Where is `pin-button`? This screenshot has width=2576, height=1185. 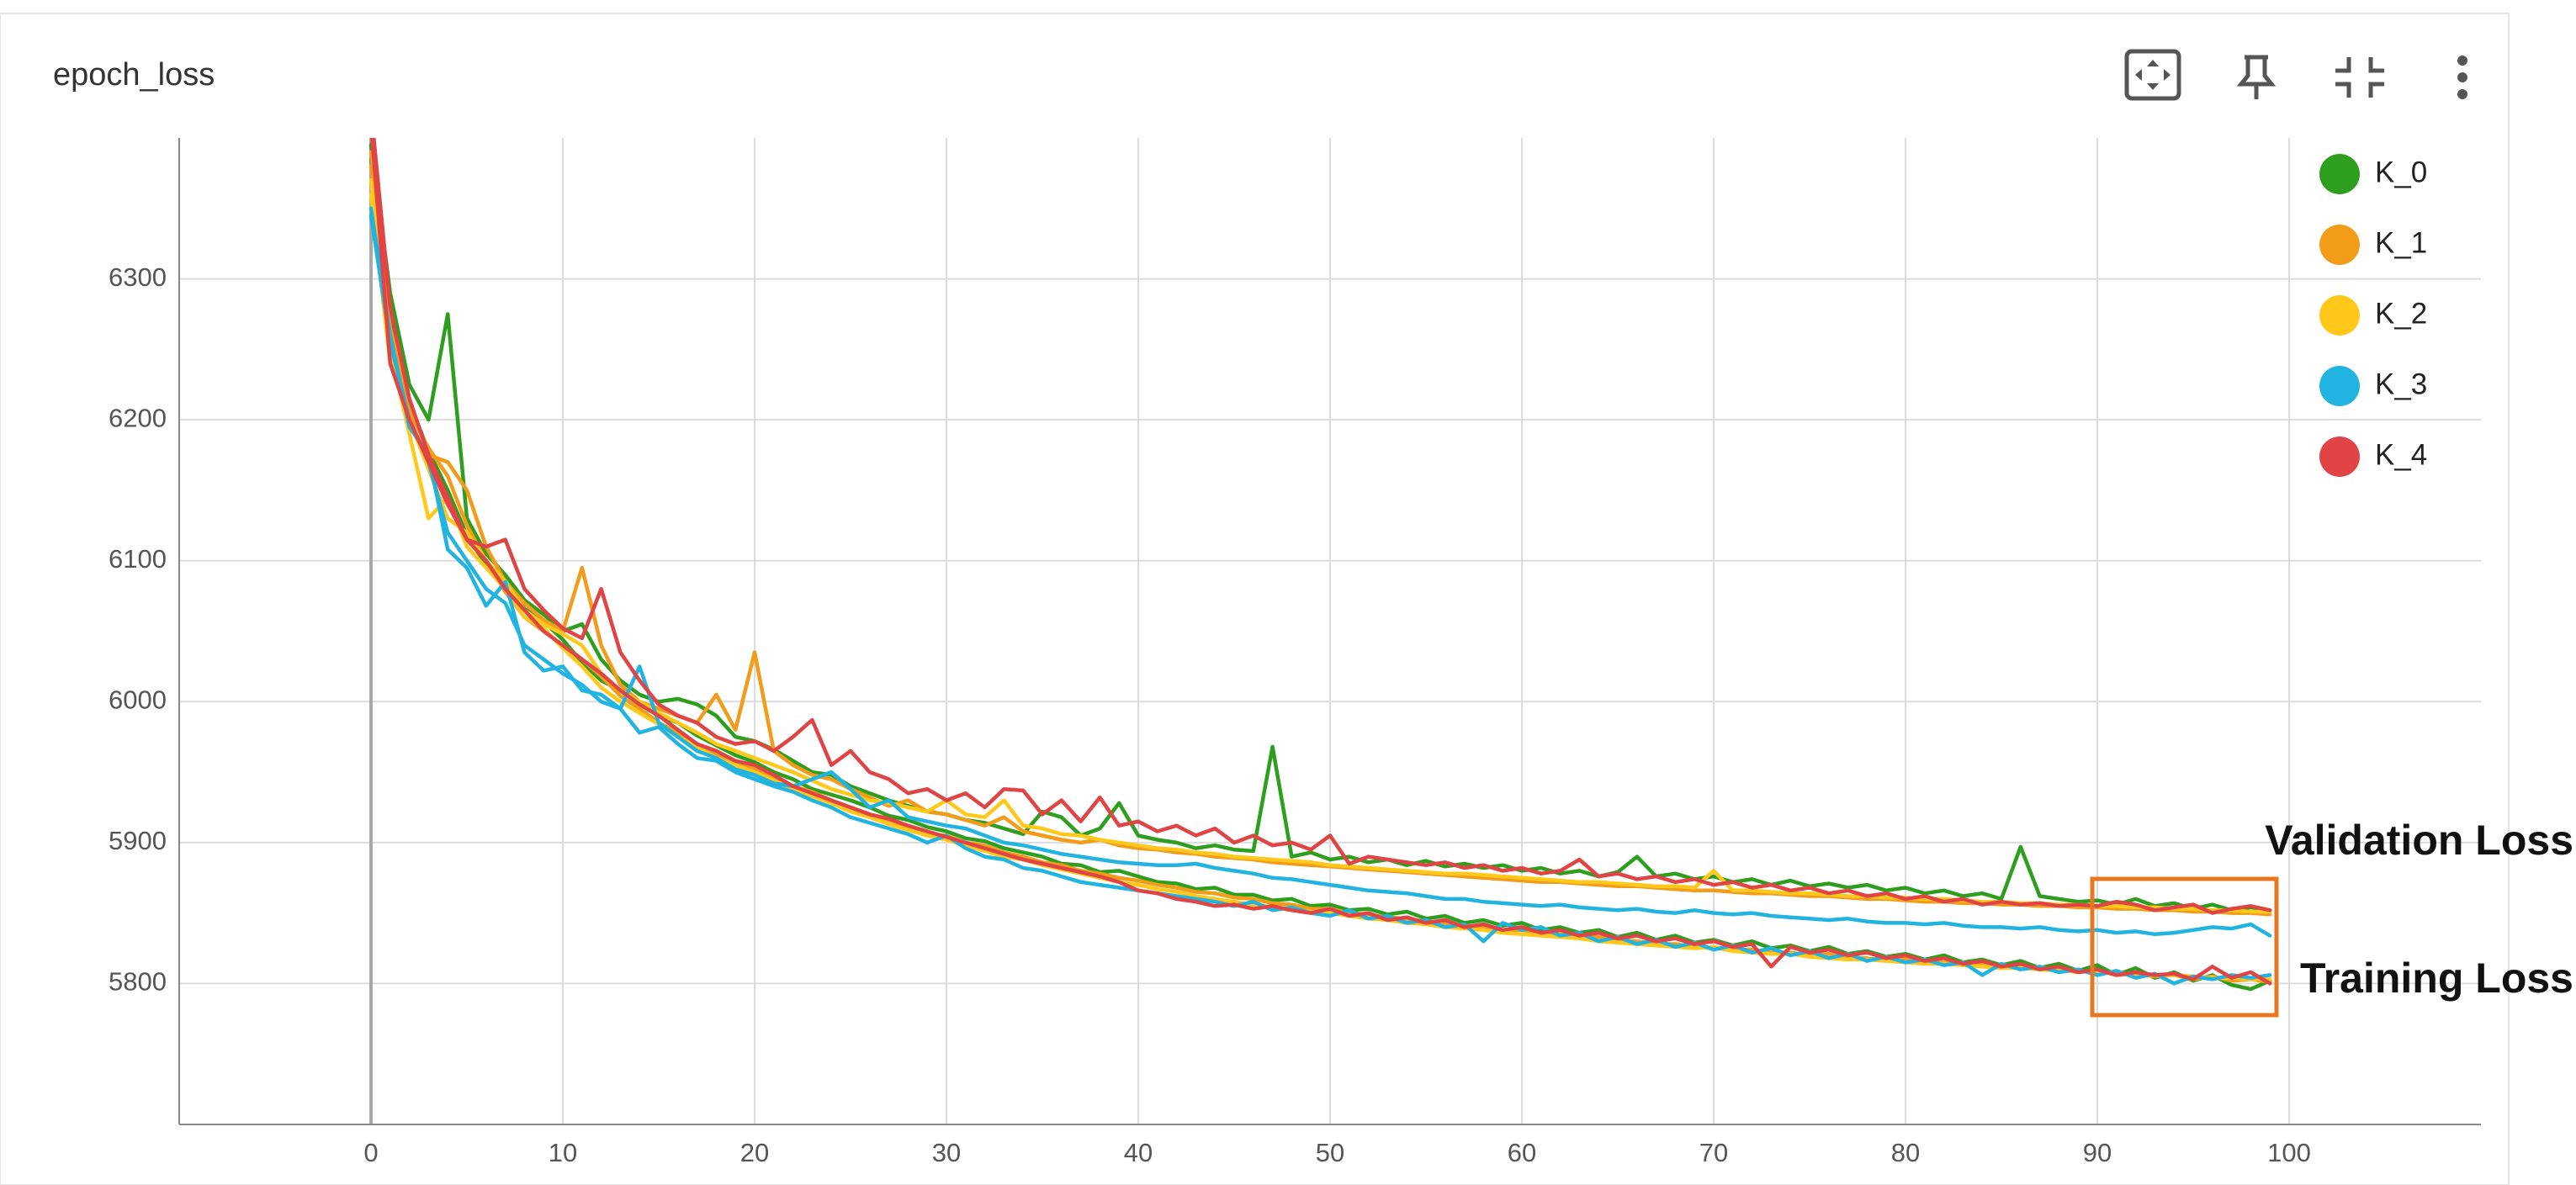
pin-button is located at coordinates (2256, 77).